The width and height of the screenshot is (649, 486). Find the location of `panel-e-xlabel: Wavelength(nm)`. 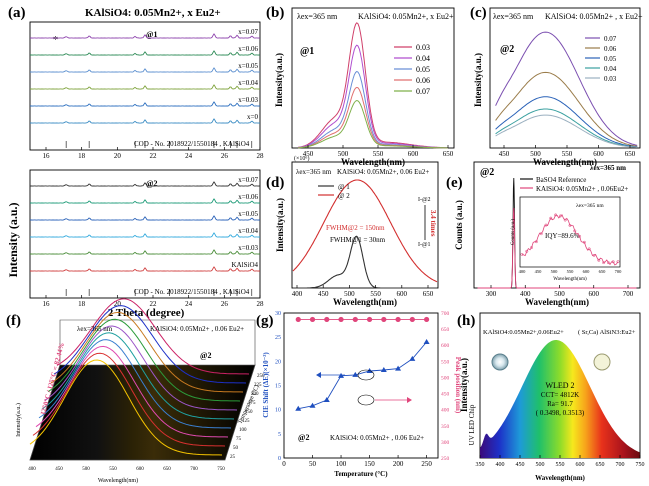

panel-e-xlabel: Wavelength(nm) is located at coordinates (557, 302).